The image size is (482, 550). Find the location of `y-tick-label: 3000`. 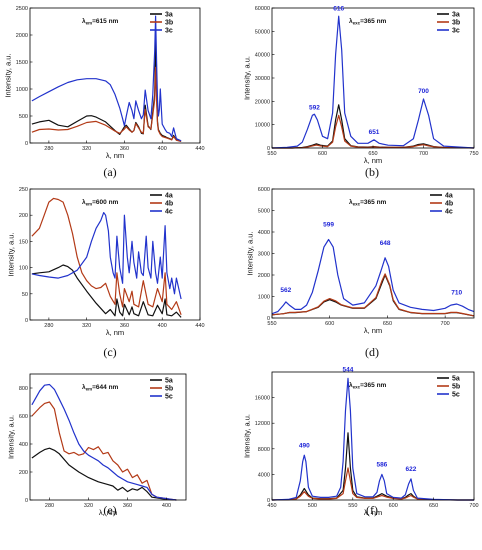

y-tick-label: 3000 is located at coordinates (264, 255).